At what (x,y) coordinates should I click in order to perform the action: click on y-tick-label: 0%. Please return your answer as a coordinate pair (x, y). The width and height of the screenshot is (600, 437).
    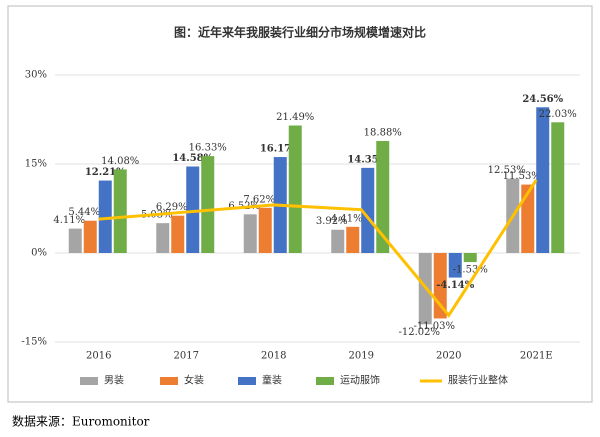
    Looking at the image, I should click on (39, 253).